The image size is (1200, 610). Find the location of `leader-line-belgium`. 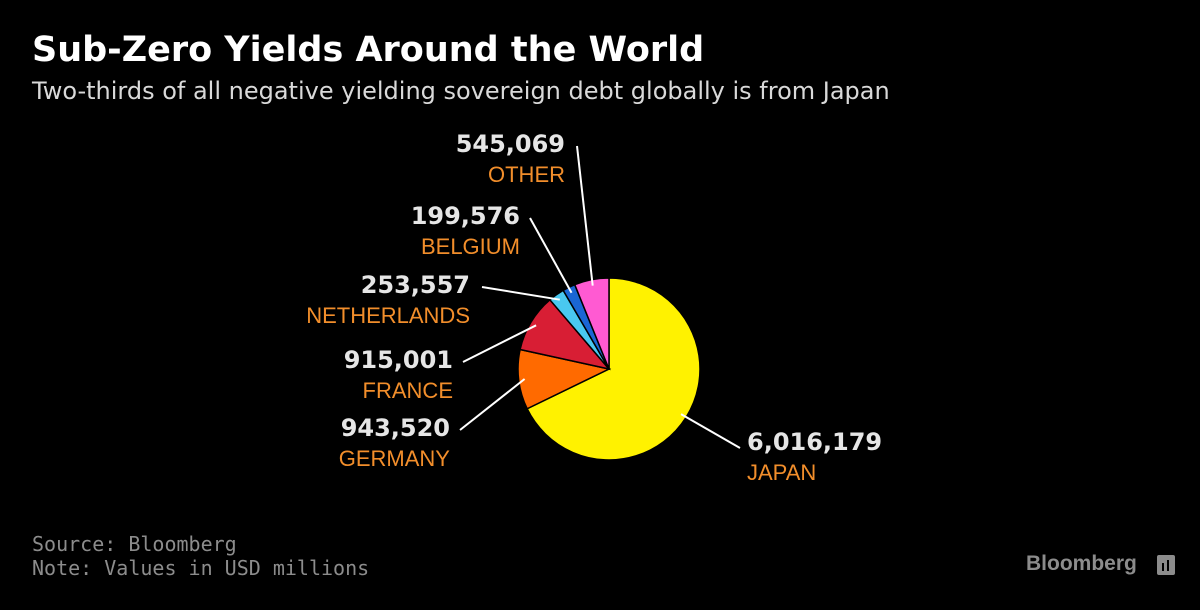

leader-line-belgium is located at coordinates (551, 255).